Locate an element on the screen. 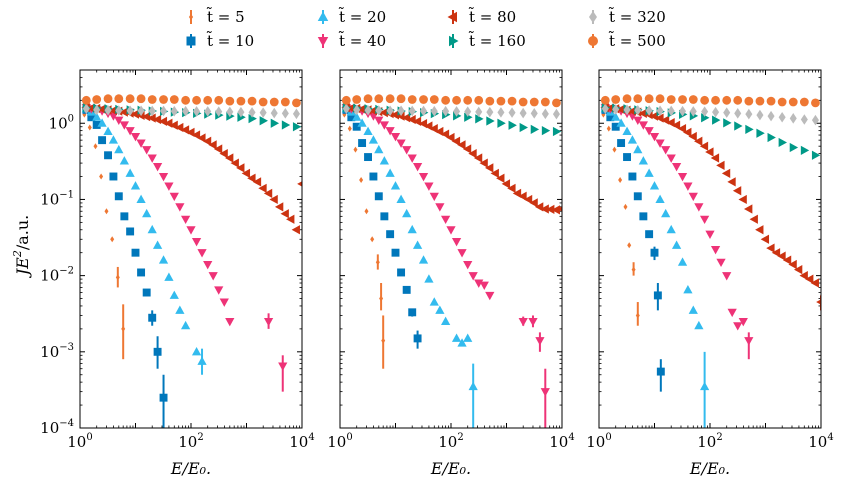 This screenshot has height=486, width=842. legend-entry: t̃ = 5 is located at coordinates (216, 16).